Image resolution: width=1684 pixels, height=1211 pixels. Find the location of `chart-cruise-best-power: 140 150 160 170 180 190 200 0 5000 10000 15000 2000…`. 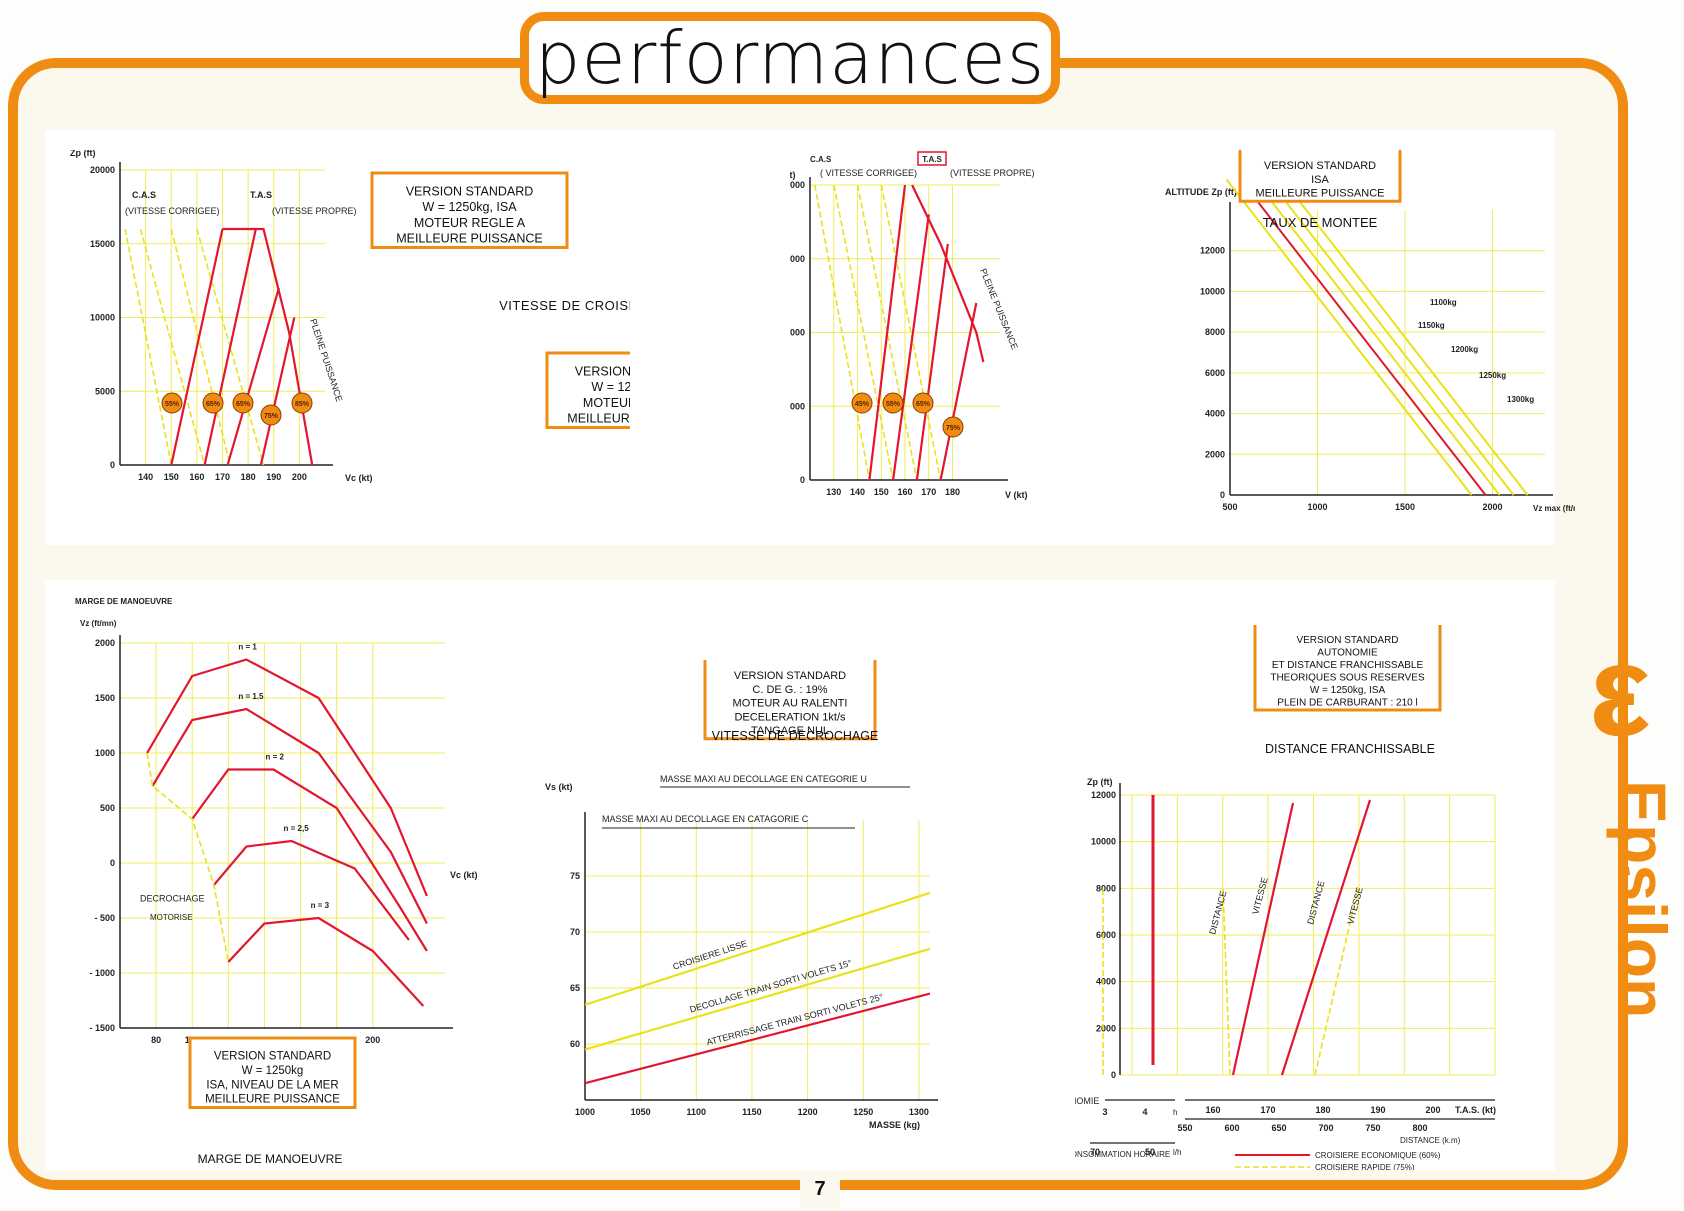

chart-cruise-best-power: 140 150 160 170 180 190 200 0 5000 10000 15000 2000… is located at coordinates (350, 316).